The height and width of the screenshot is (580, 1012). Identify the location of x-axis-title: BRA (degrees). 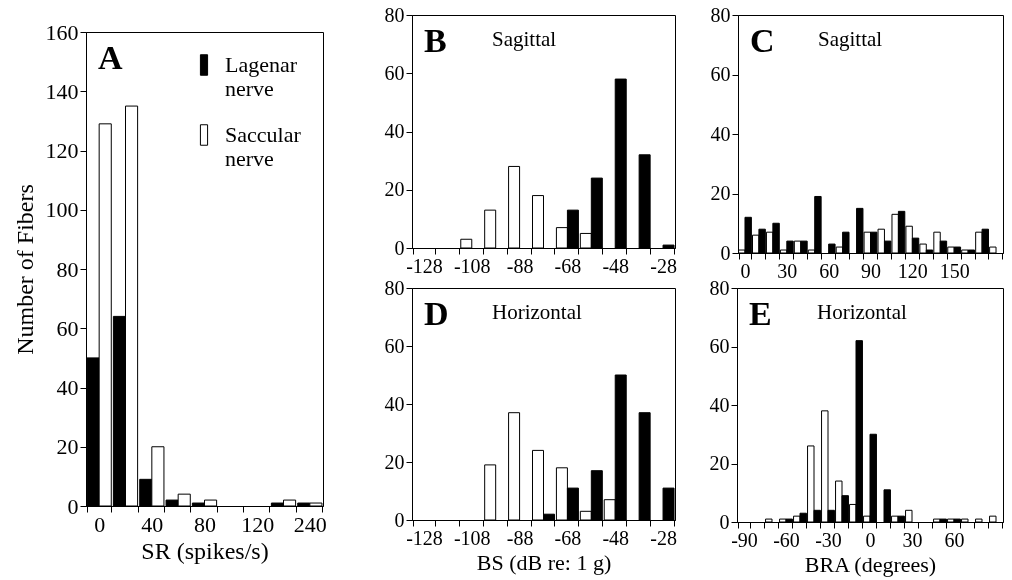
(870, 564).